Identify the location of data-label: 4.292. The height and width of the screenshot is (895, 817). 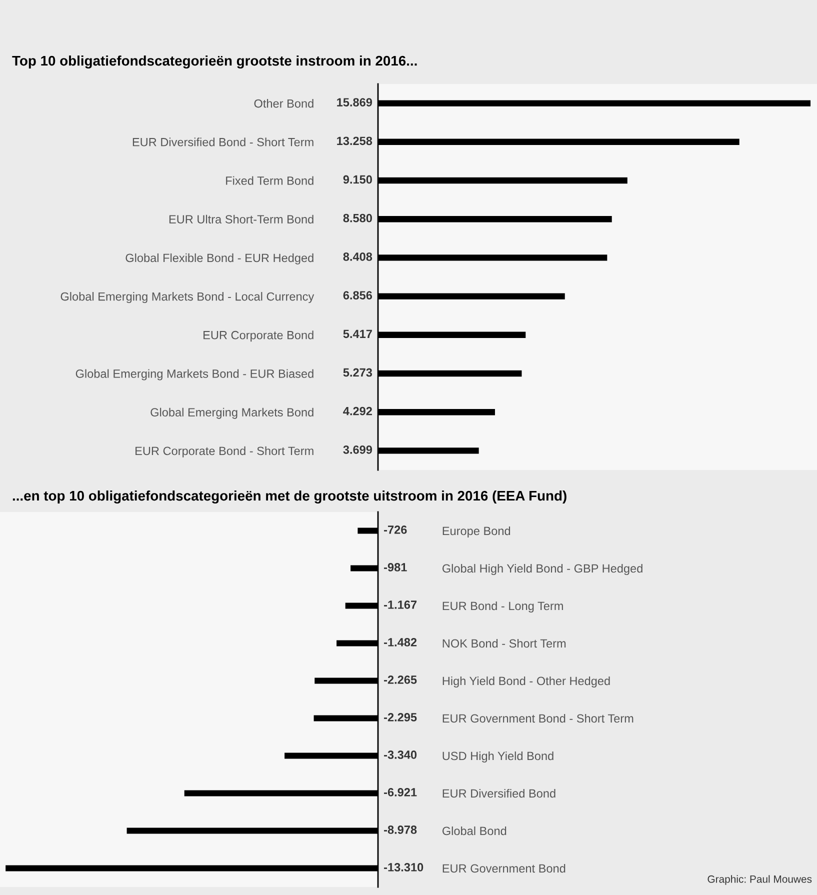
(357, 411).